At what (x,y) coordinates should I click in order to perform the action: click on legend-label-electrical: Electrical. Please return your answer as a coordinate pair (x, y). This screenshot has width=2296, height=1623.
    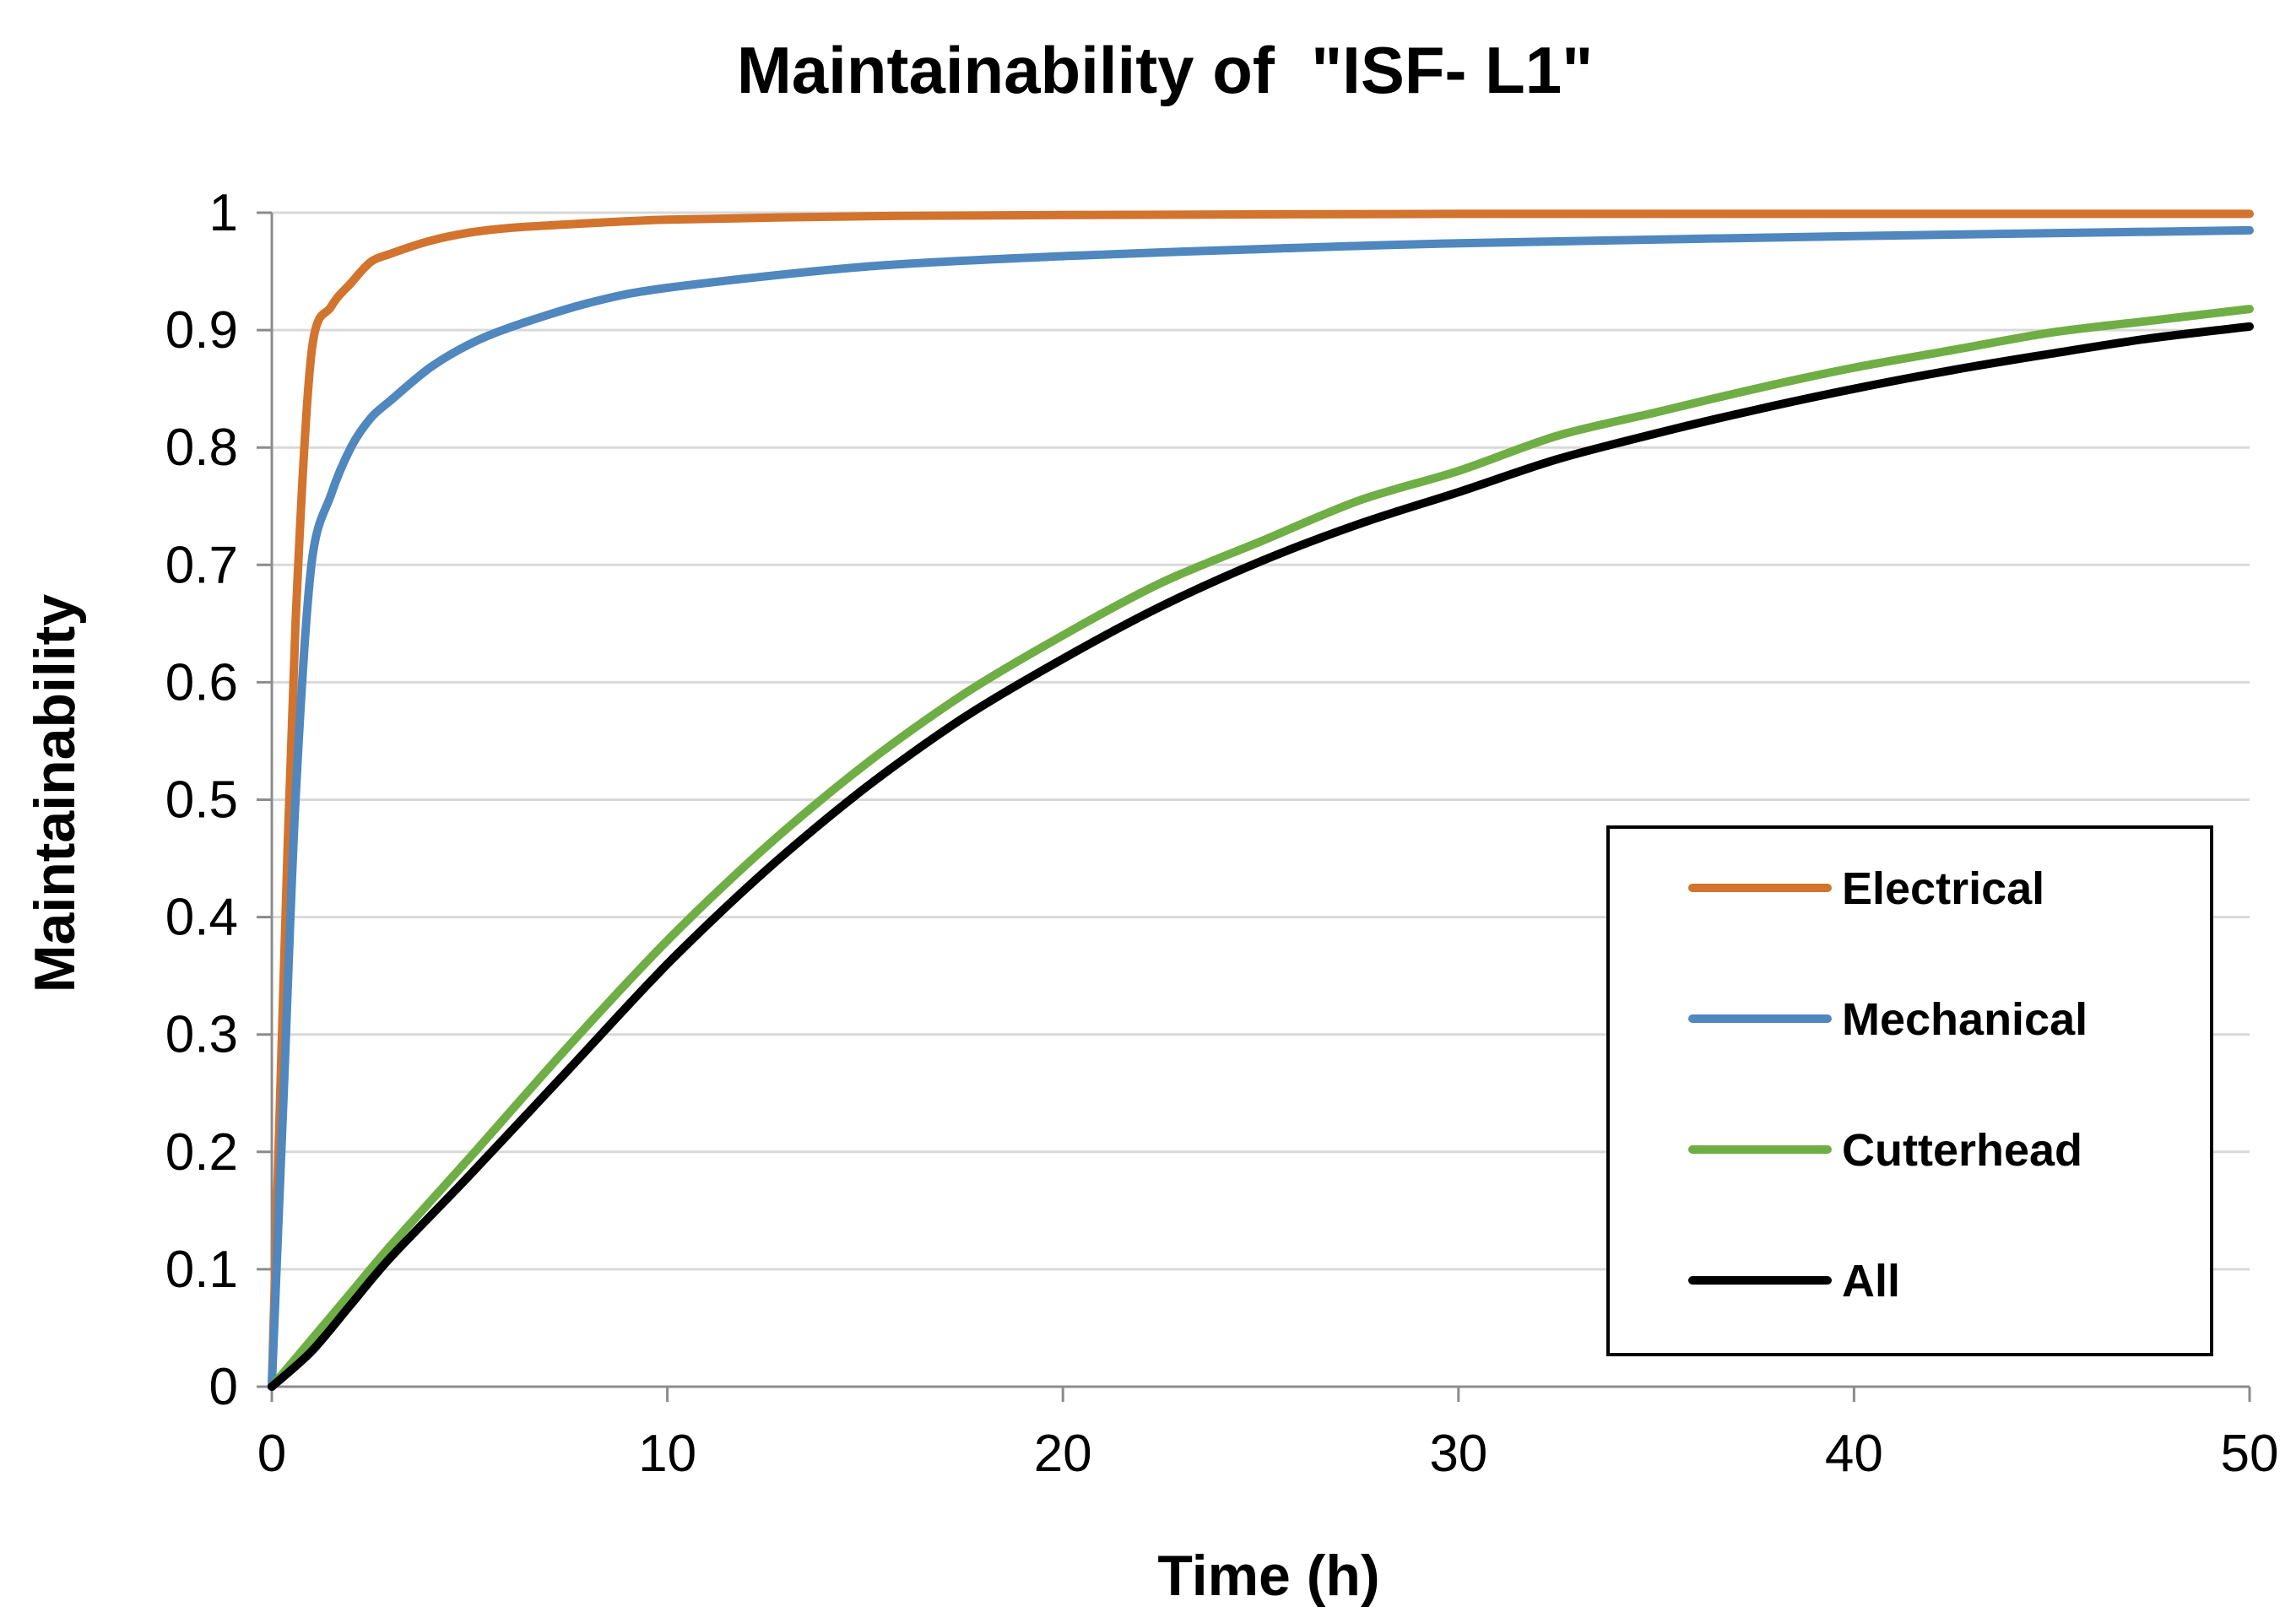
    Looking at the image, I should click on (1943, 888).